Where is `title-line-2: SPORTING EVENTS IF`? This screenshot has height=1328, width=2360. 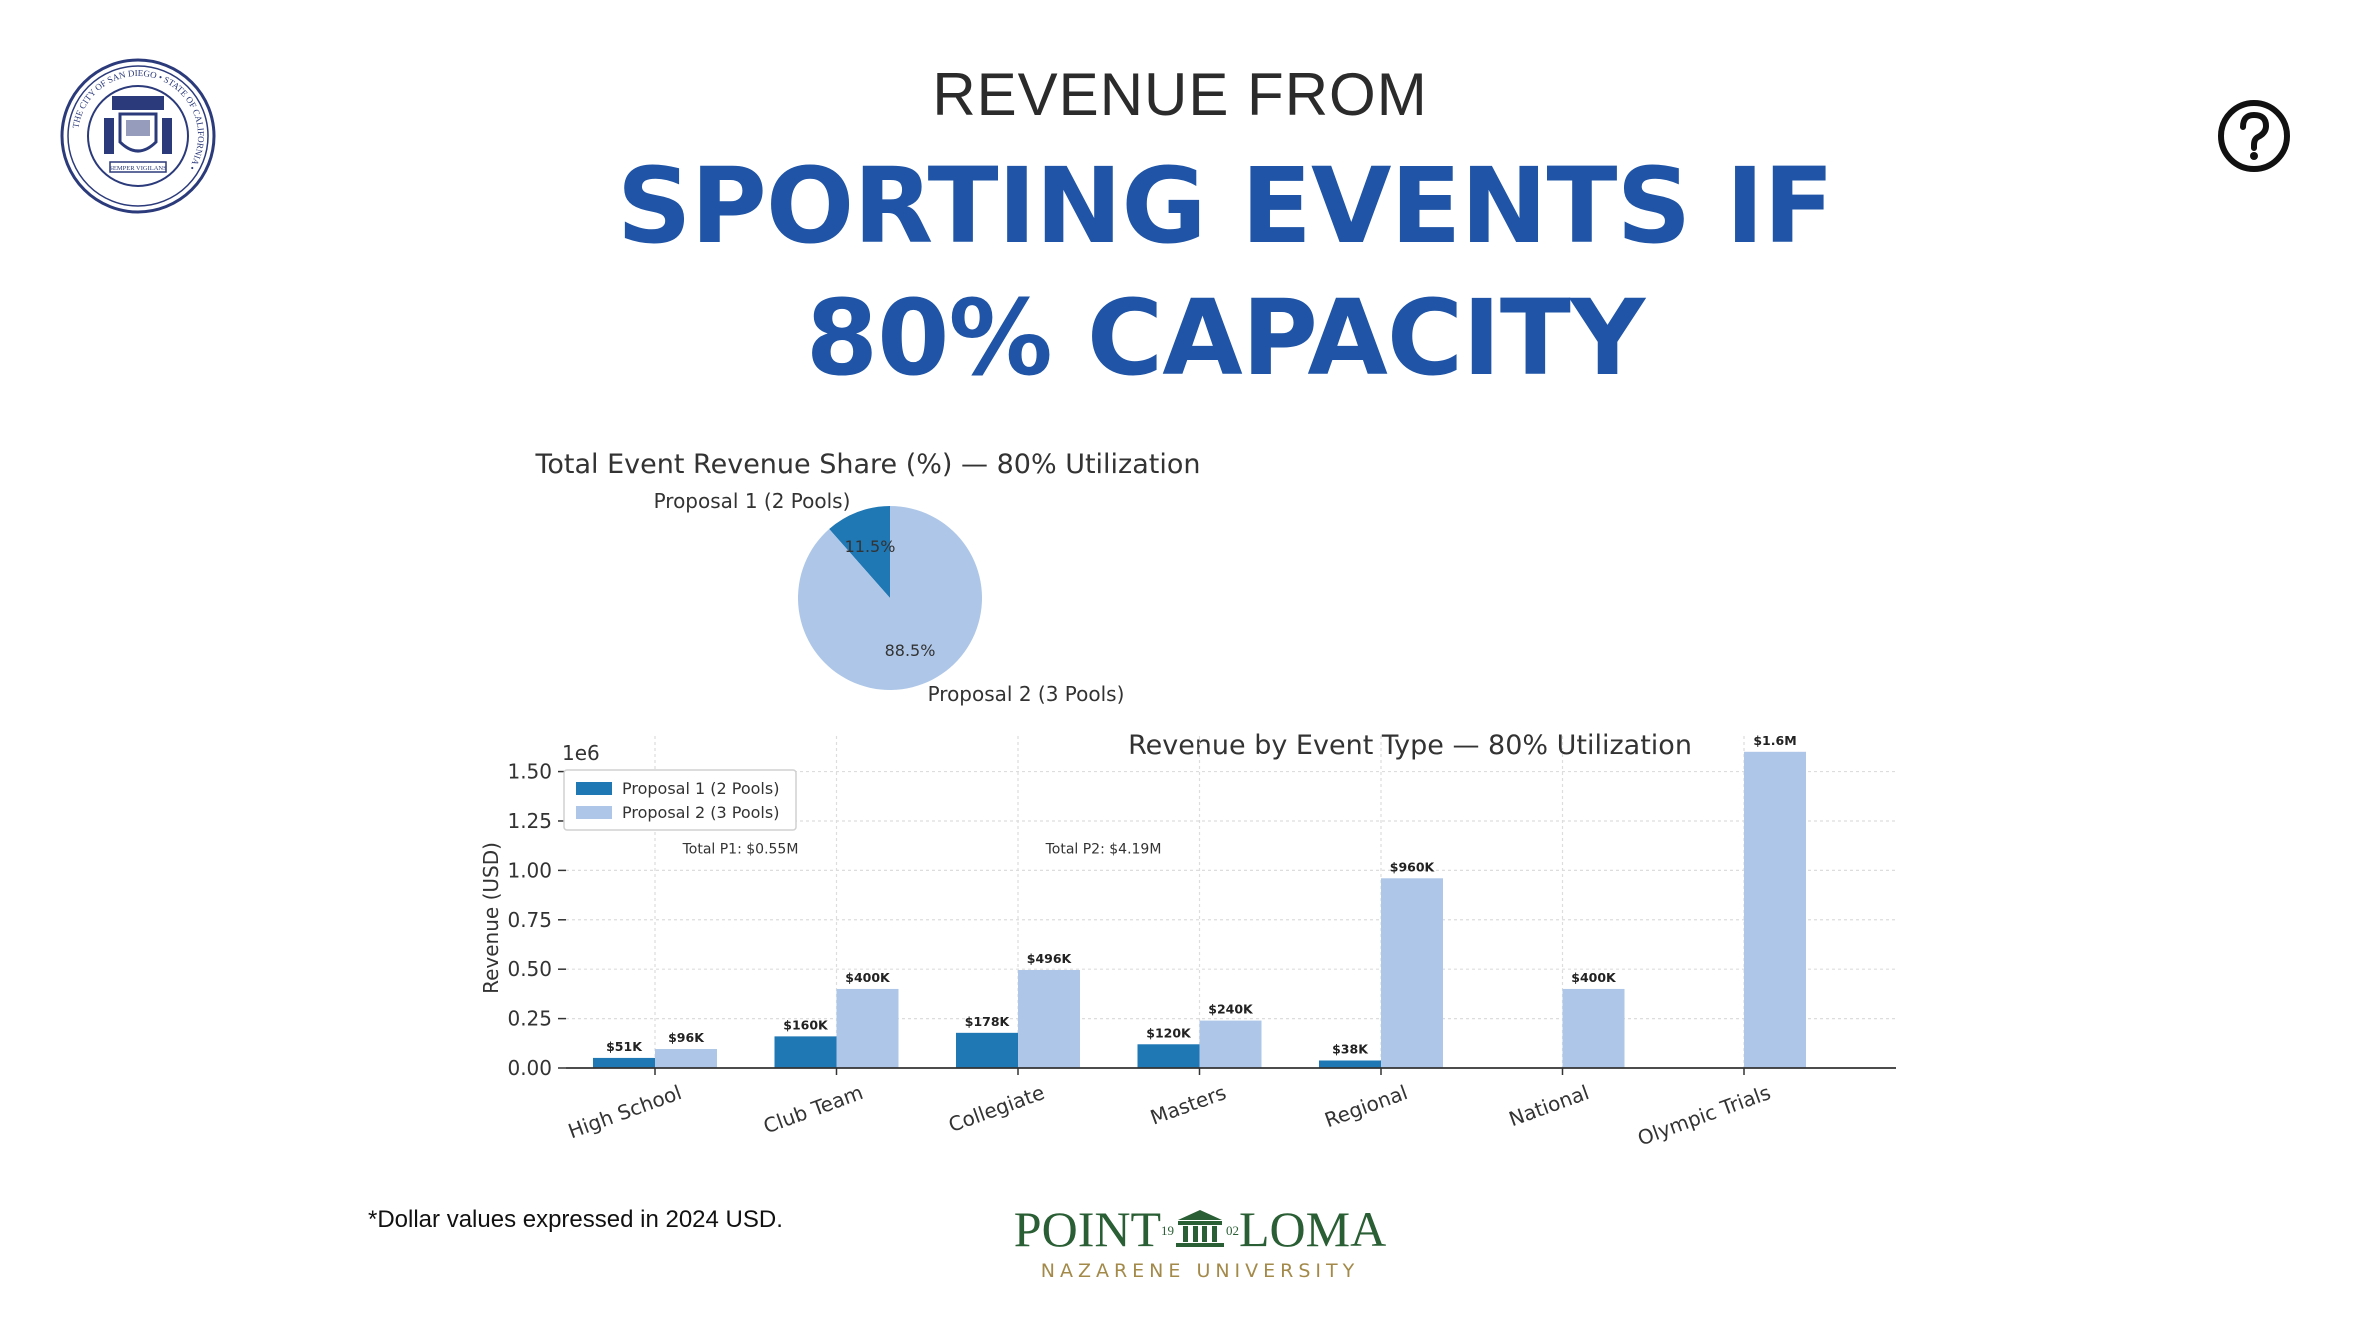
title-line-2: SPORTING EVENTS IF is located at coordinates (1225, 206).